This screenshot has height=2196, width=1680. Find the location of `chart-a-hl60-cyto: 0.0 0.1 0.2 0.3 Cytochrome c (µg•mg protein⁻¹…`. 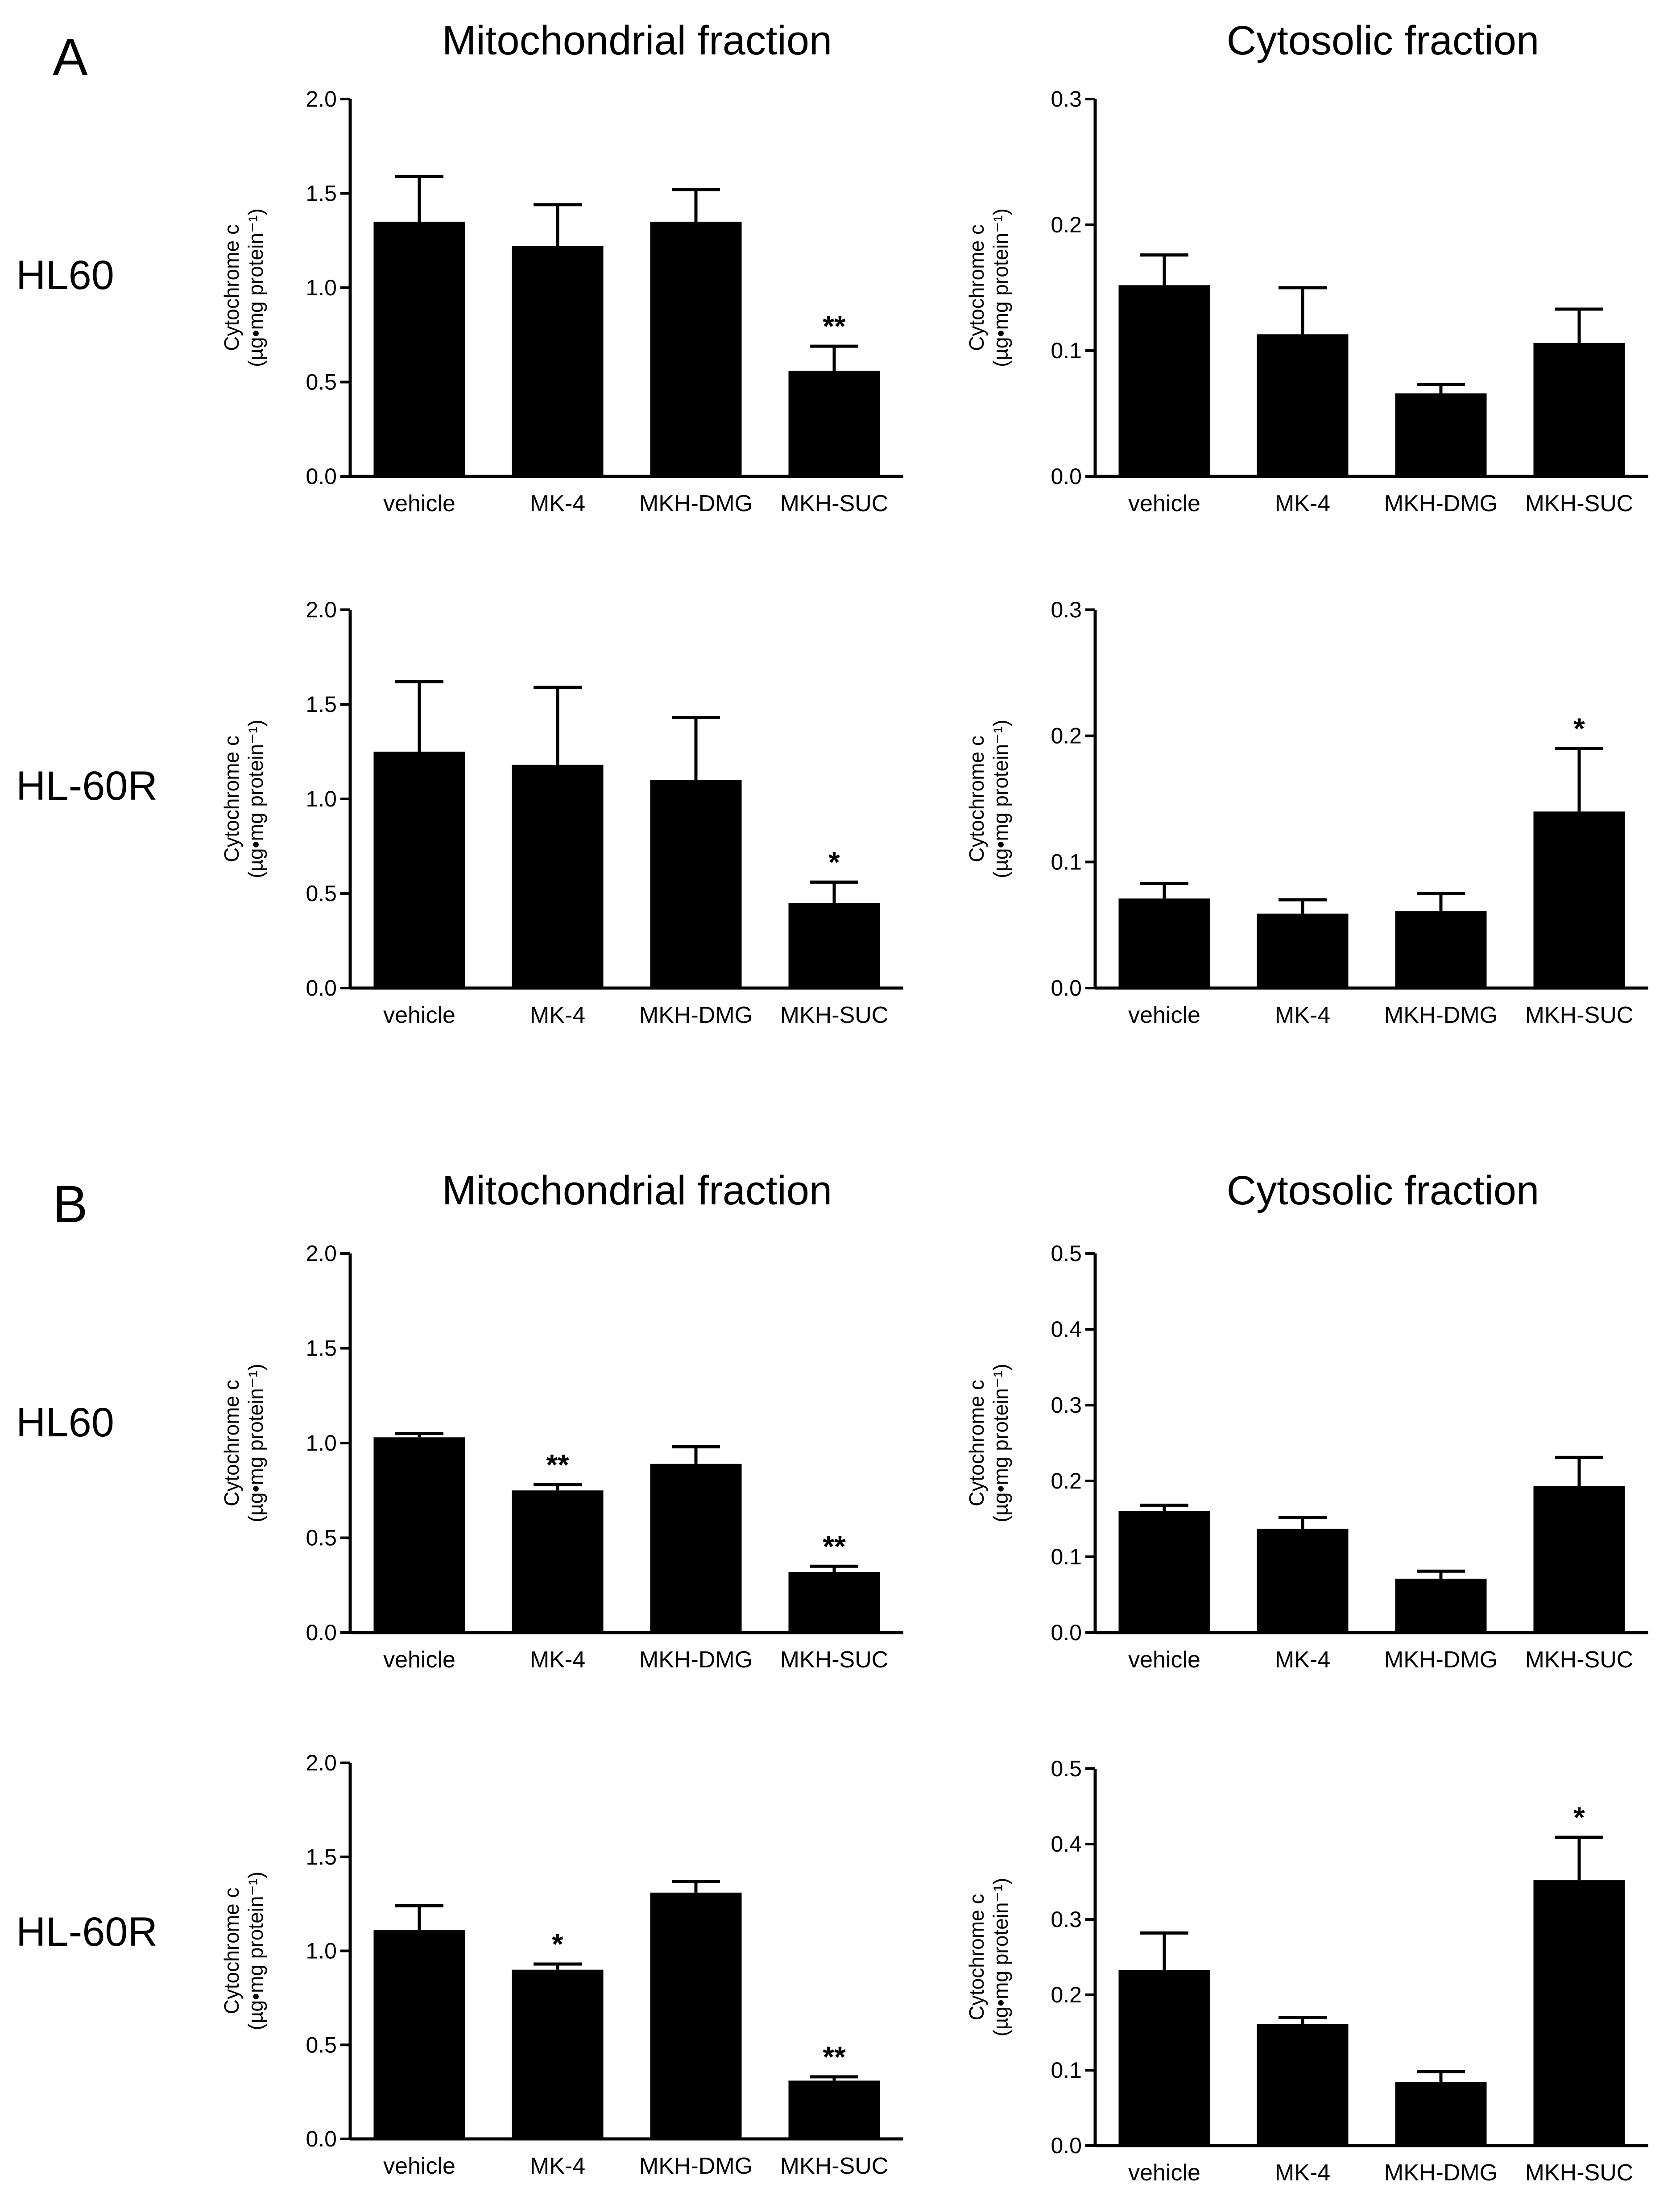

chart-a-hl60-cyto: 0.0 0.1 0.2 0.3 Cytochrome c (µg•mg protein⁻¹… is located at coordinates (1306, 302).